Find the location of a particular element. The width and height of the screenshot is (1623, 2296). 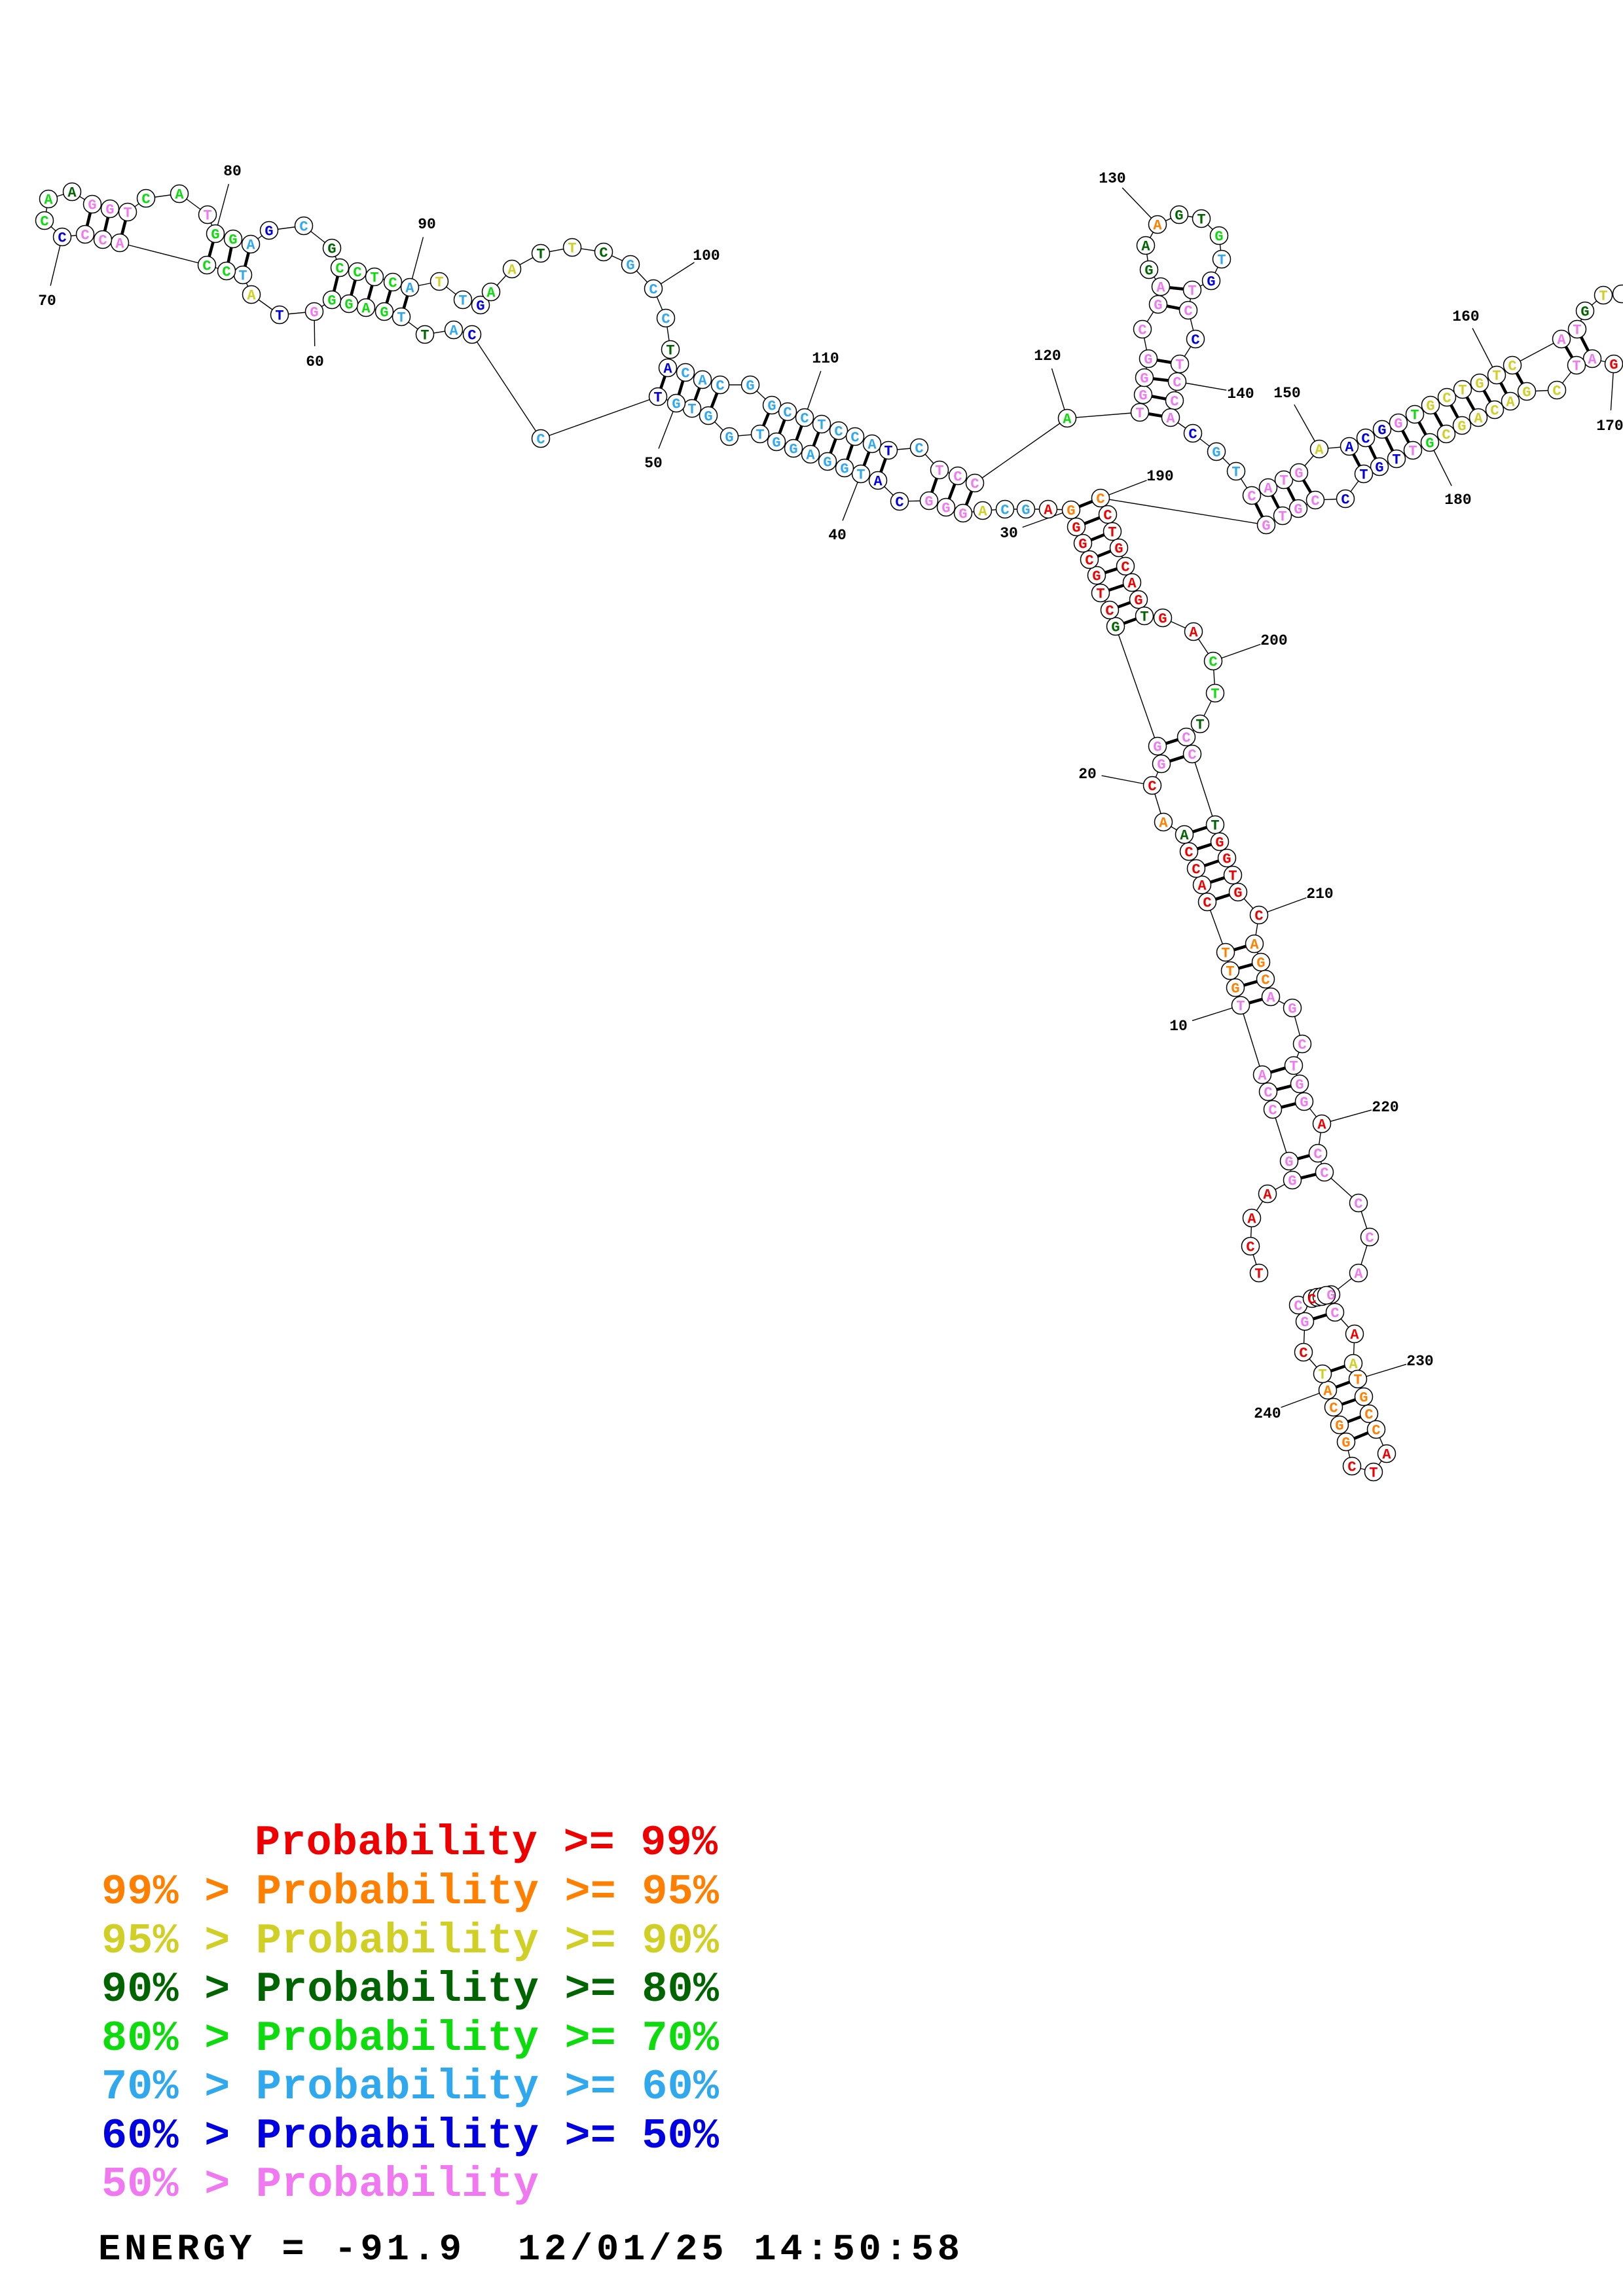

svg-text: 70% > Probability >= 60% is located at coordinates (410, 2087).